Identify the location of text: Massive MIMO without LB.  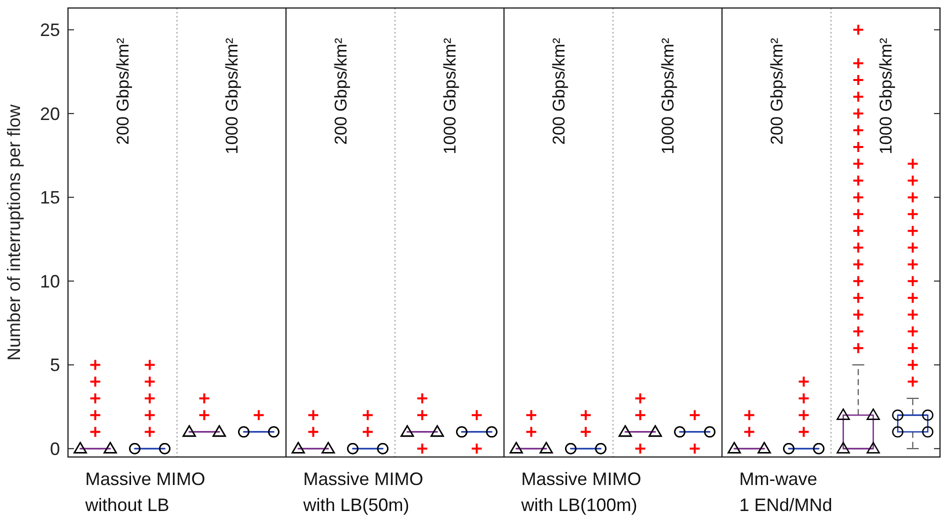
(145, 492).